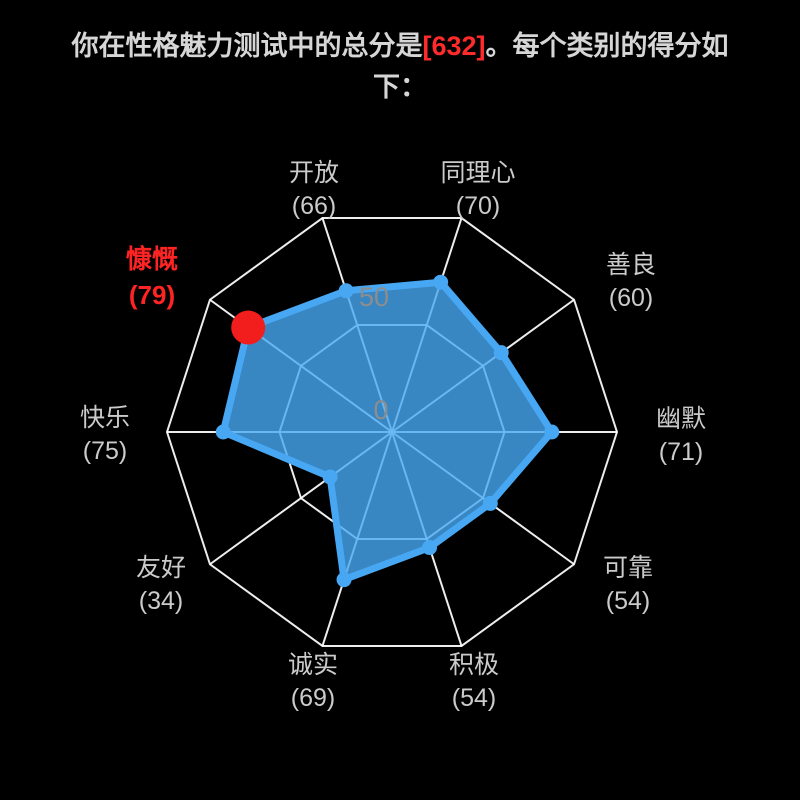  Describe the element at coordinates (313, 665) in the screenshot. I see `axis-label-name: 诚实` at that location.